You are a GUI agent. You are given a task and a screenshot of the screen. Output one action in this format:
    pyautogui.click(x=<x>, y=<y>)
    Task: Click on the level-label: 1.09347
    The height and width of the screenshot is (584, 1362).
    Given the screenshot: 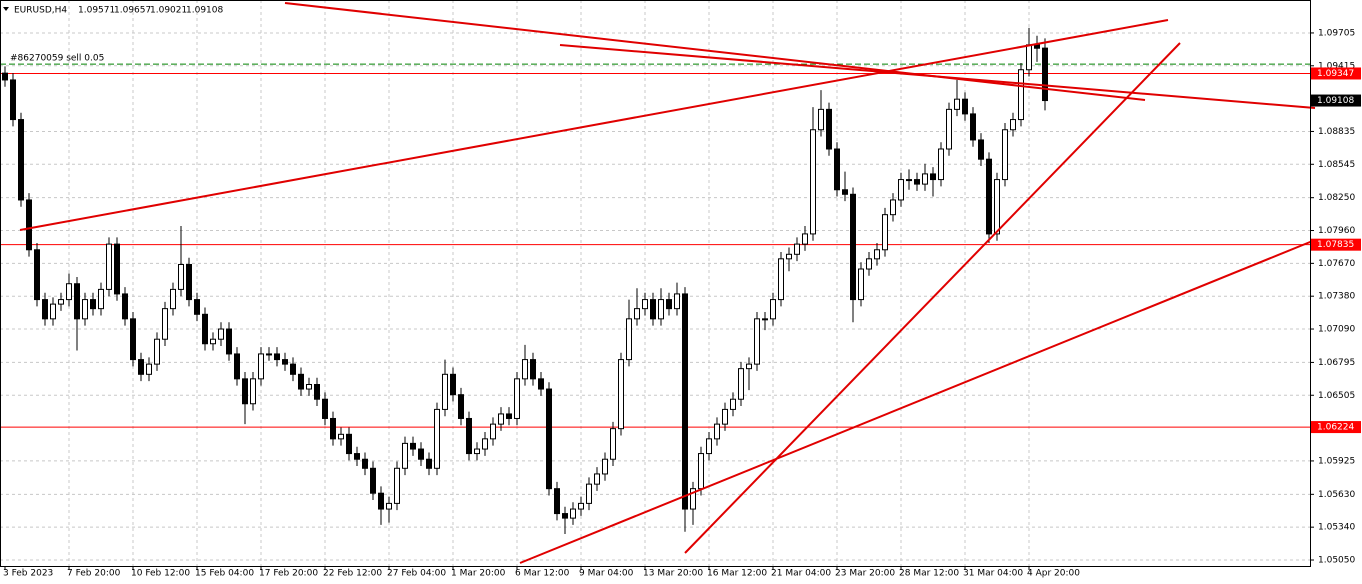 What is the action you would take?
    pyautogui.click(x=1335, y=74)
    